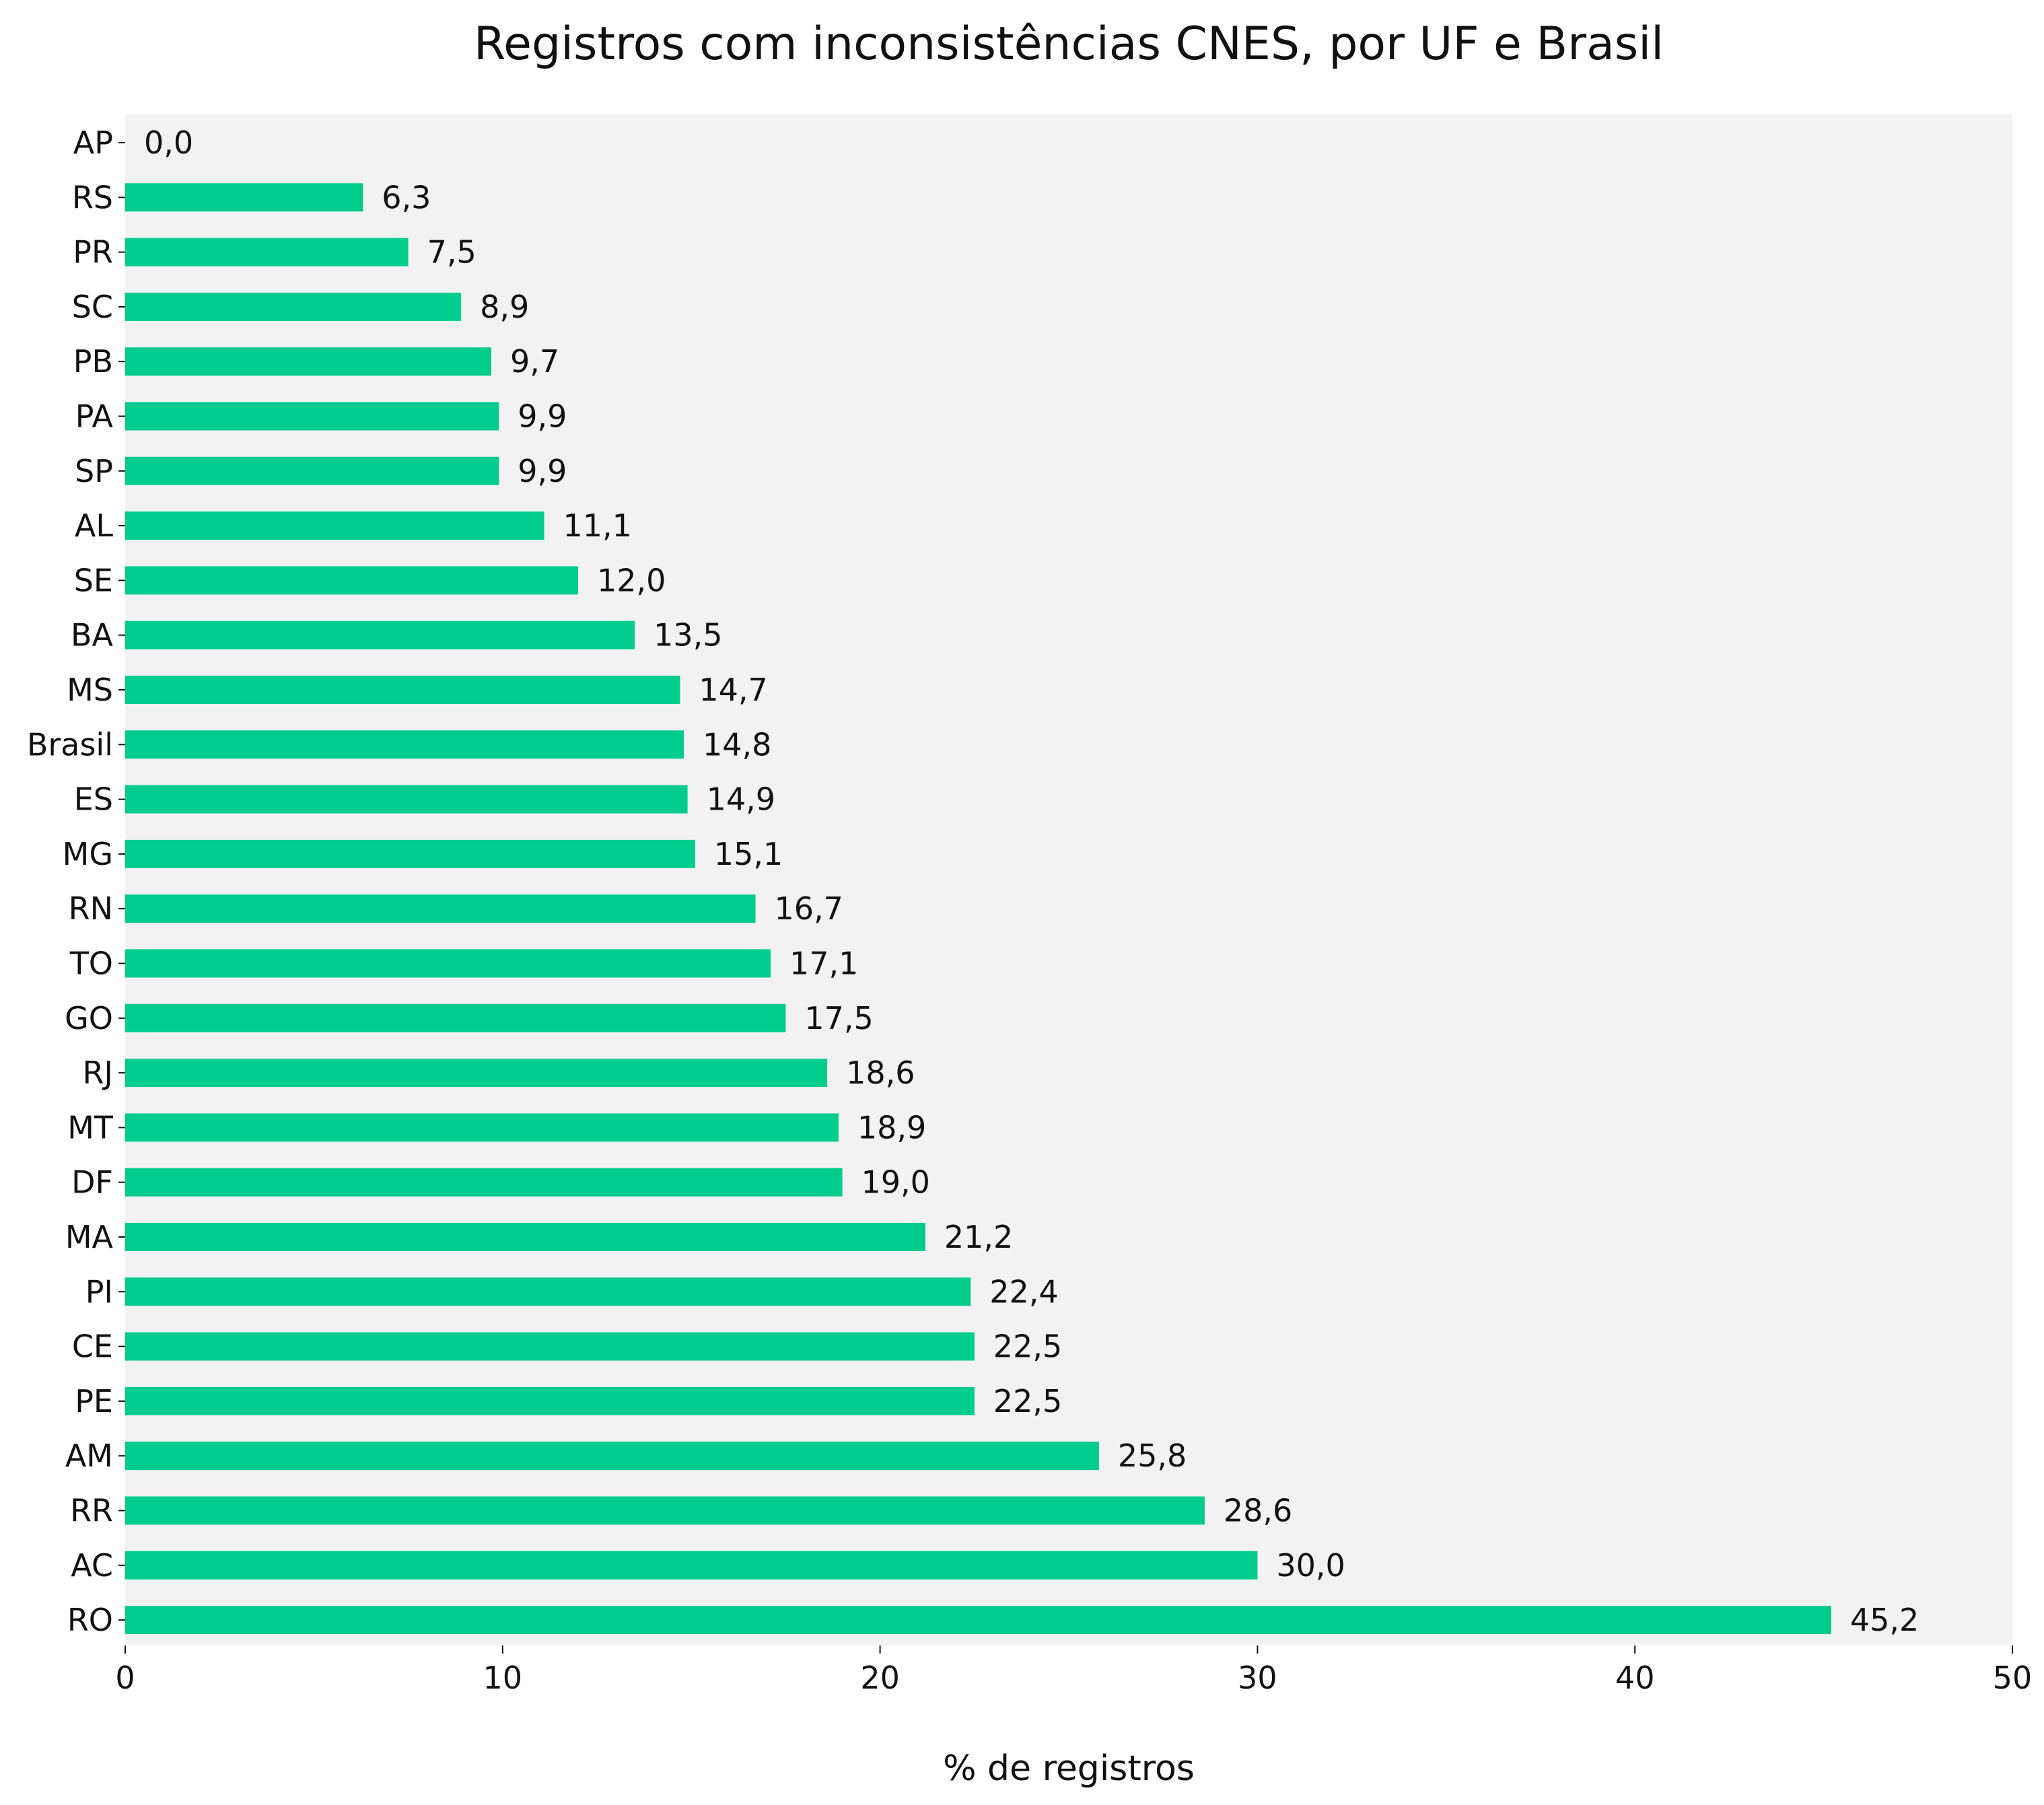 Image resolution: width=2044 pixels, height=1805 pixels. Describe the element at coordinates (891, 1127) in the screenshot. I see `bar-value-label: 18,9` at that location.